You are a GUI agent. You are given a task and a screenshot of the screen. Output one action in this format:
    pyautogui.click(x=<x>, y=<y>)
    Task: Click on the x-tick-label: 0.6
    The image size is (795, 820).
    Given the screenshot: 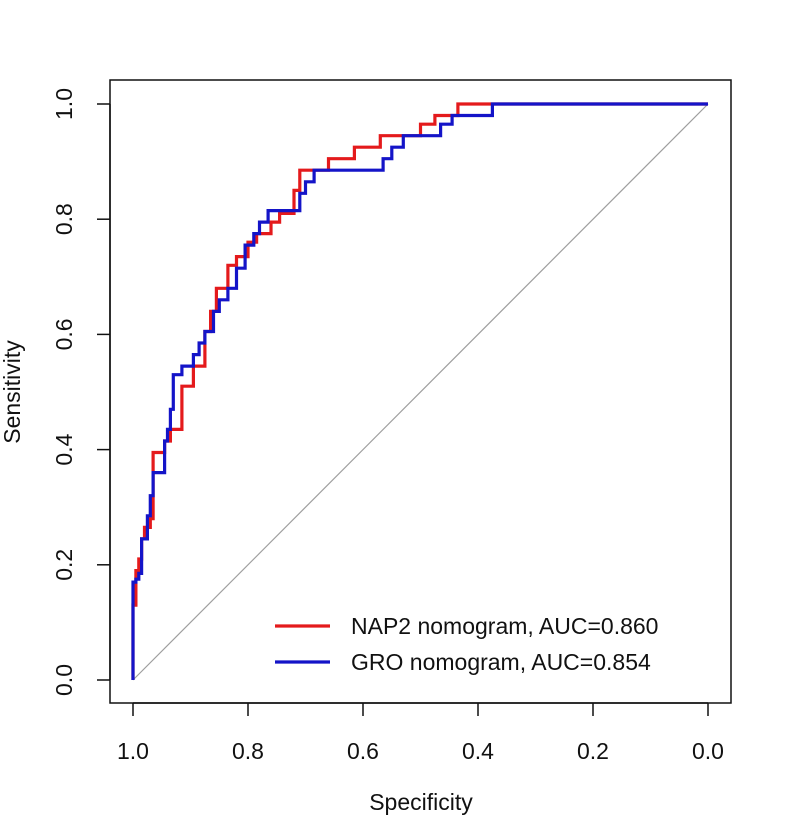 What is the action you would take?
    pyautogui.click(x=363, y=751)
    